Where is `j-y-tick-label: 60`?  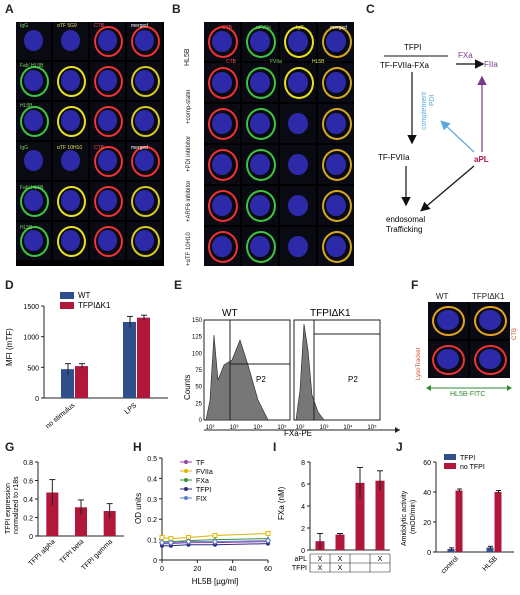
j-y-tick-label: 60 is located at coordinates (427, 463).